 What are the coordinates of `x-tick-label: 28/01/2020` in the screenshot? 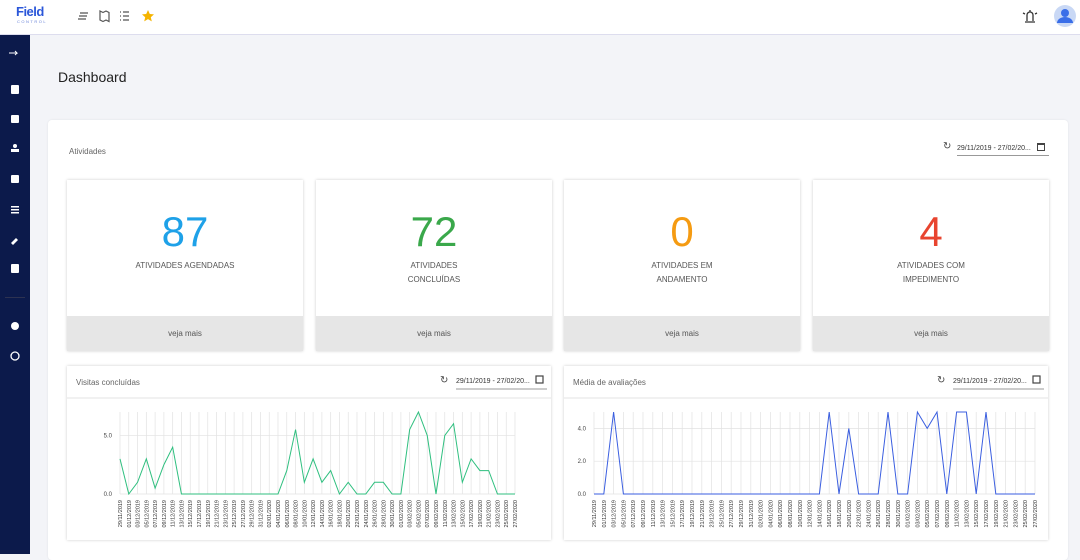 It's located at (889, 514).